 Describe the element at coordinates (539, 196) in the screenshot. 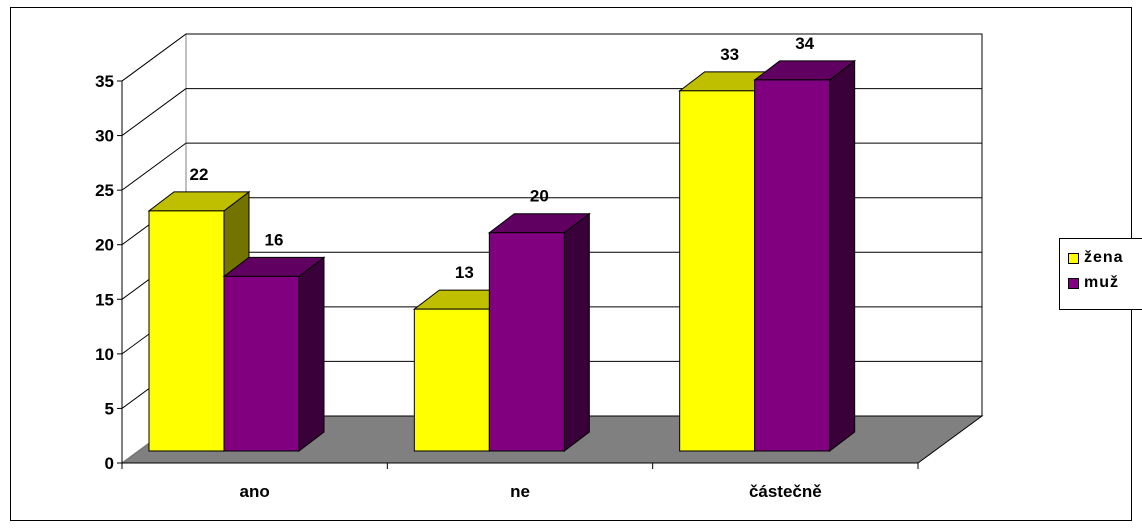

I see `data-label: 20` at that location.